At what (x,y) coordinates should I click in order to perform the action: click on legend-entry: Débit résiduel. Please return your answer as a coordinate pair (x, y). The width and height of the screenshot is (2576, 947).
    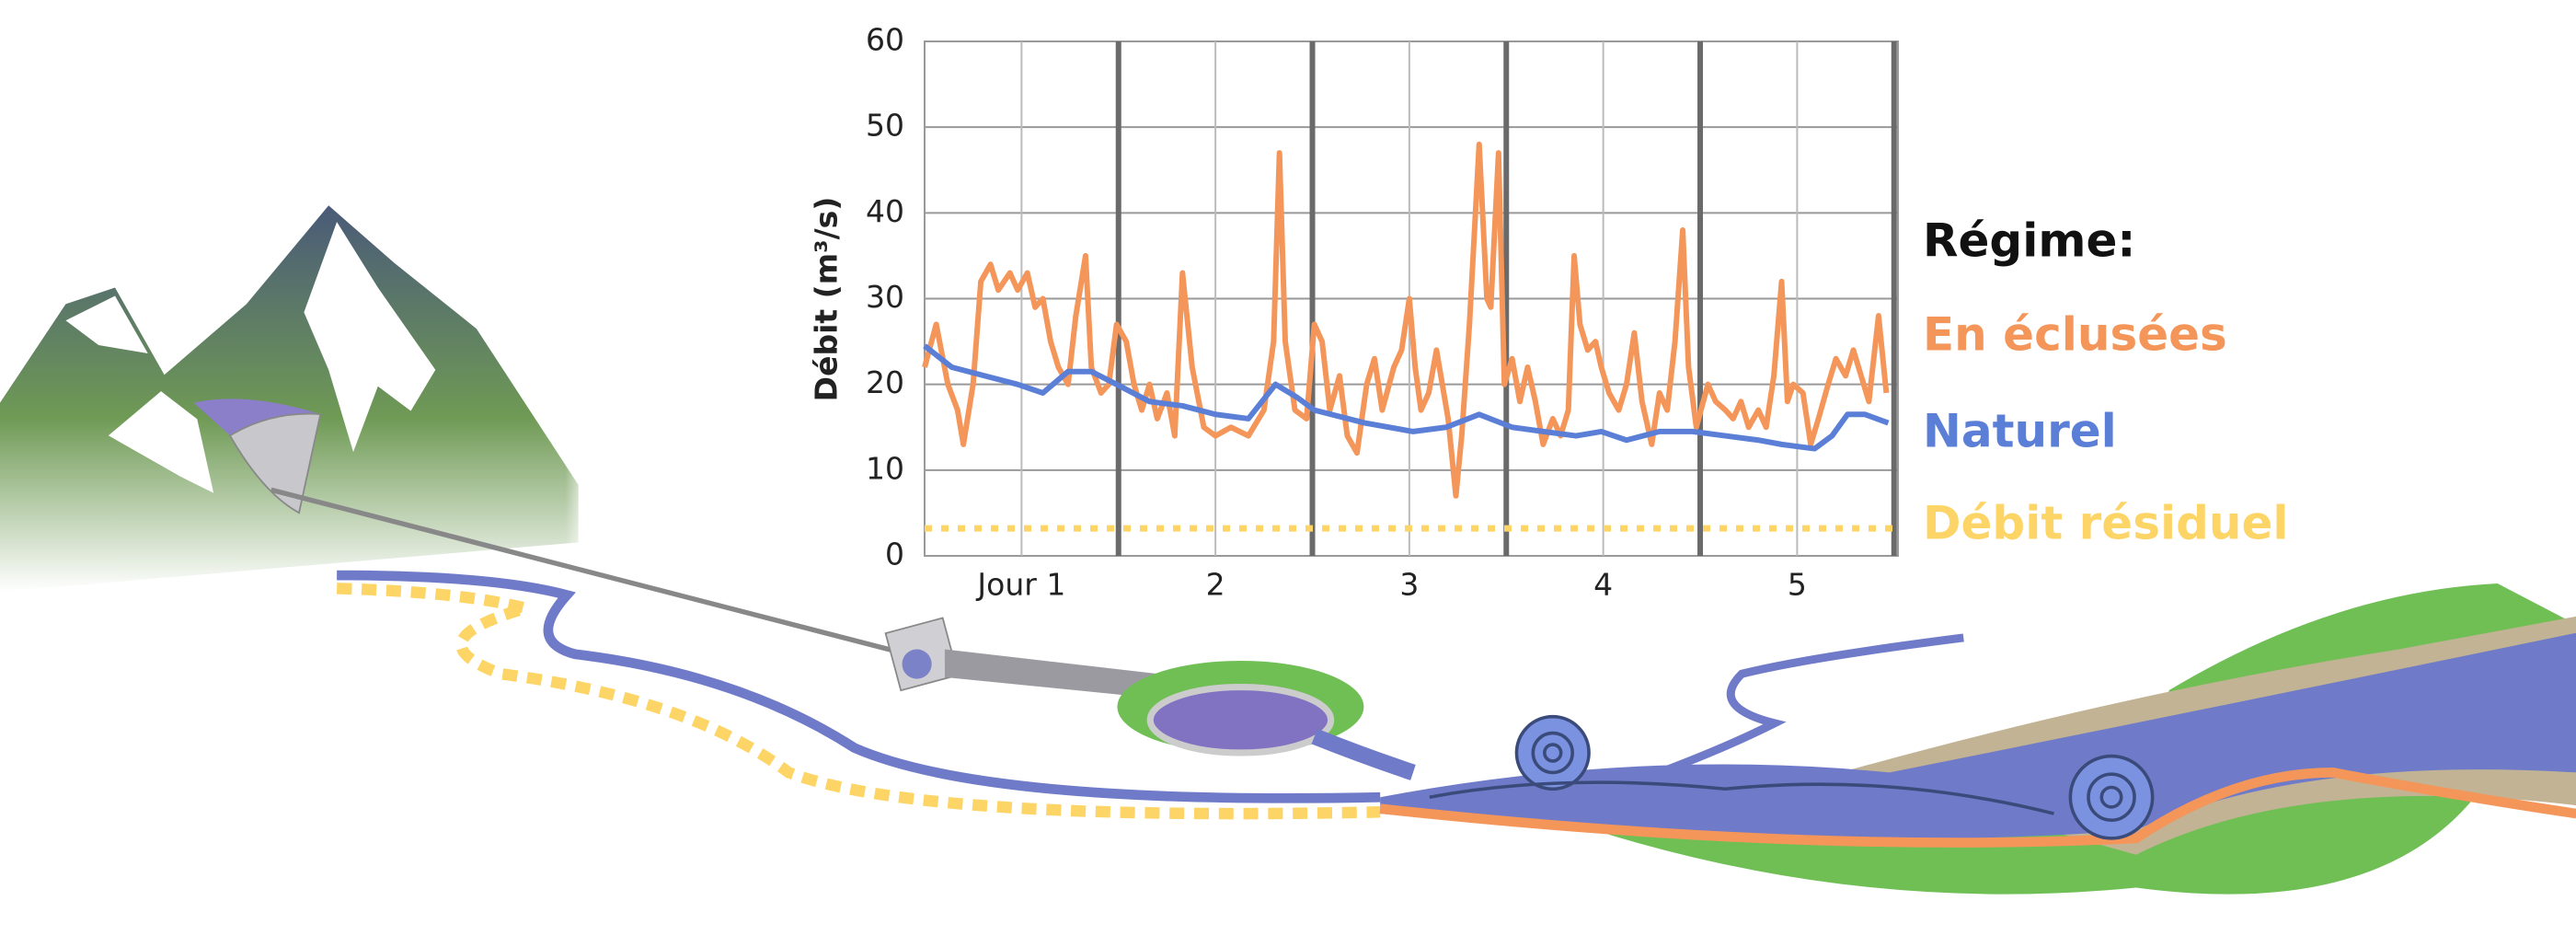
    Looking at the image, I should click on (2106, 523).